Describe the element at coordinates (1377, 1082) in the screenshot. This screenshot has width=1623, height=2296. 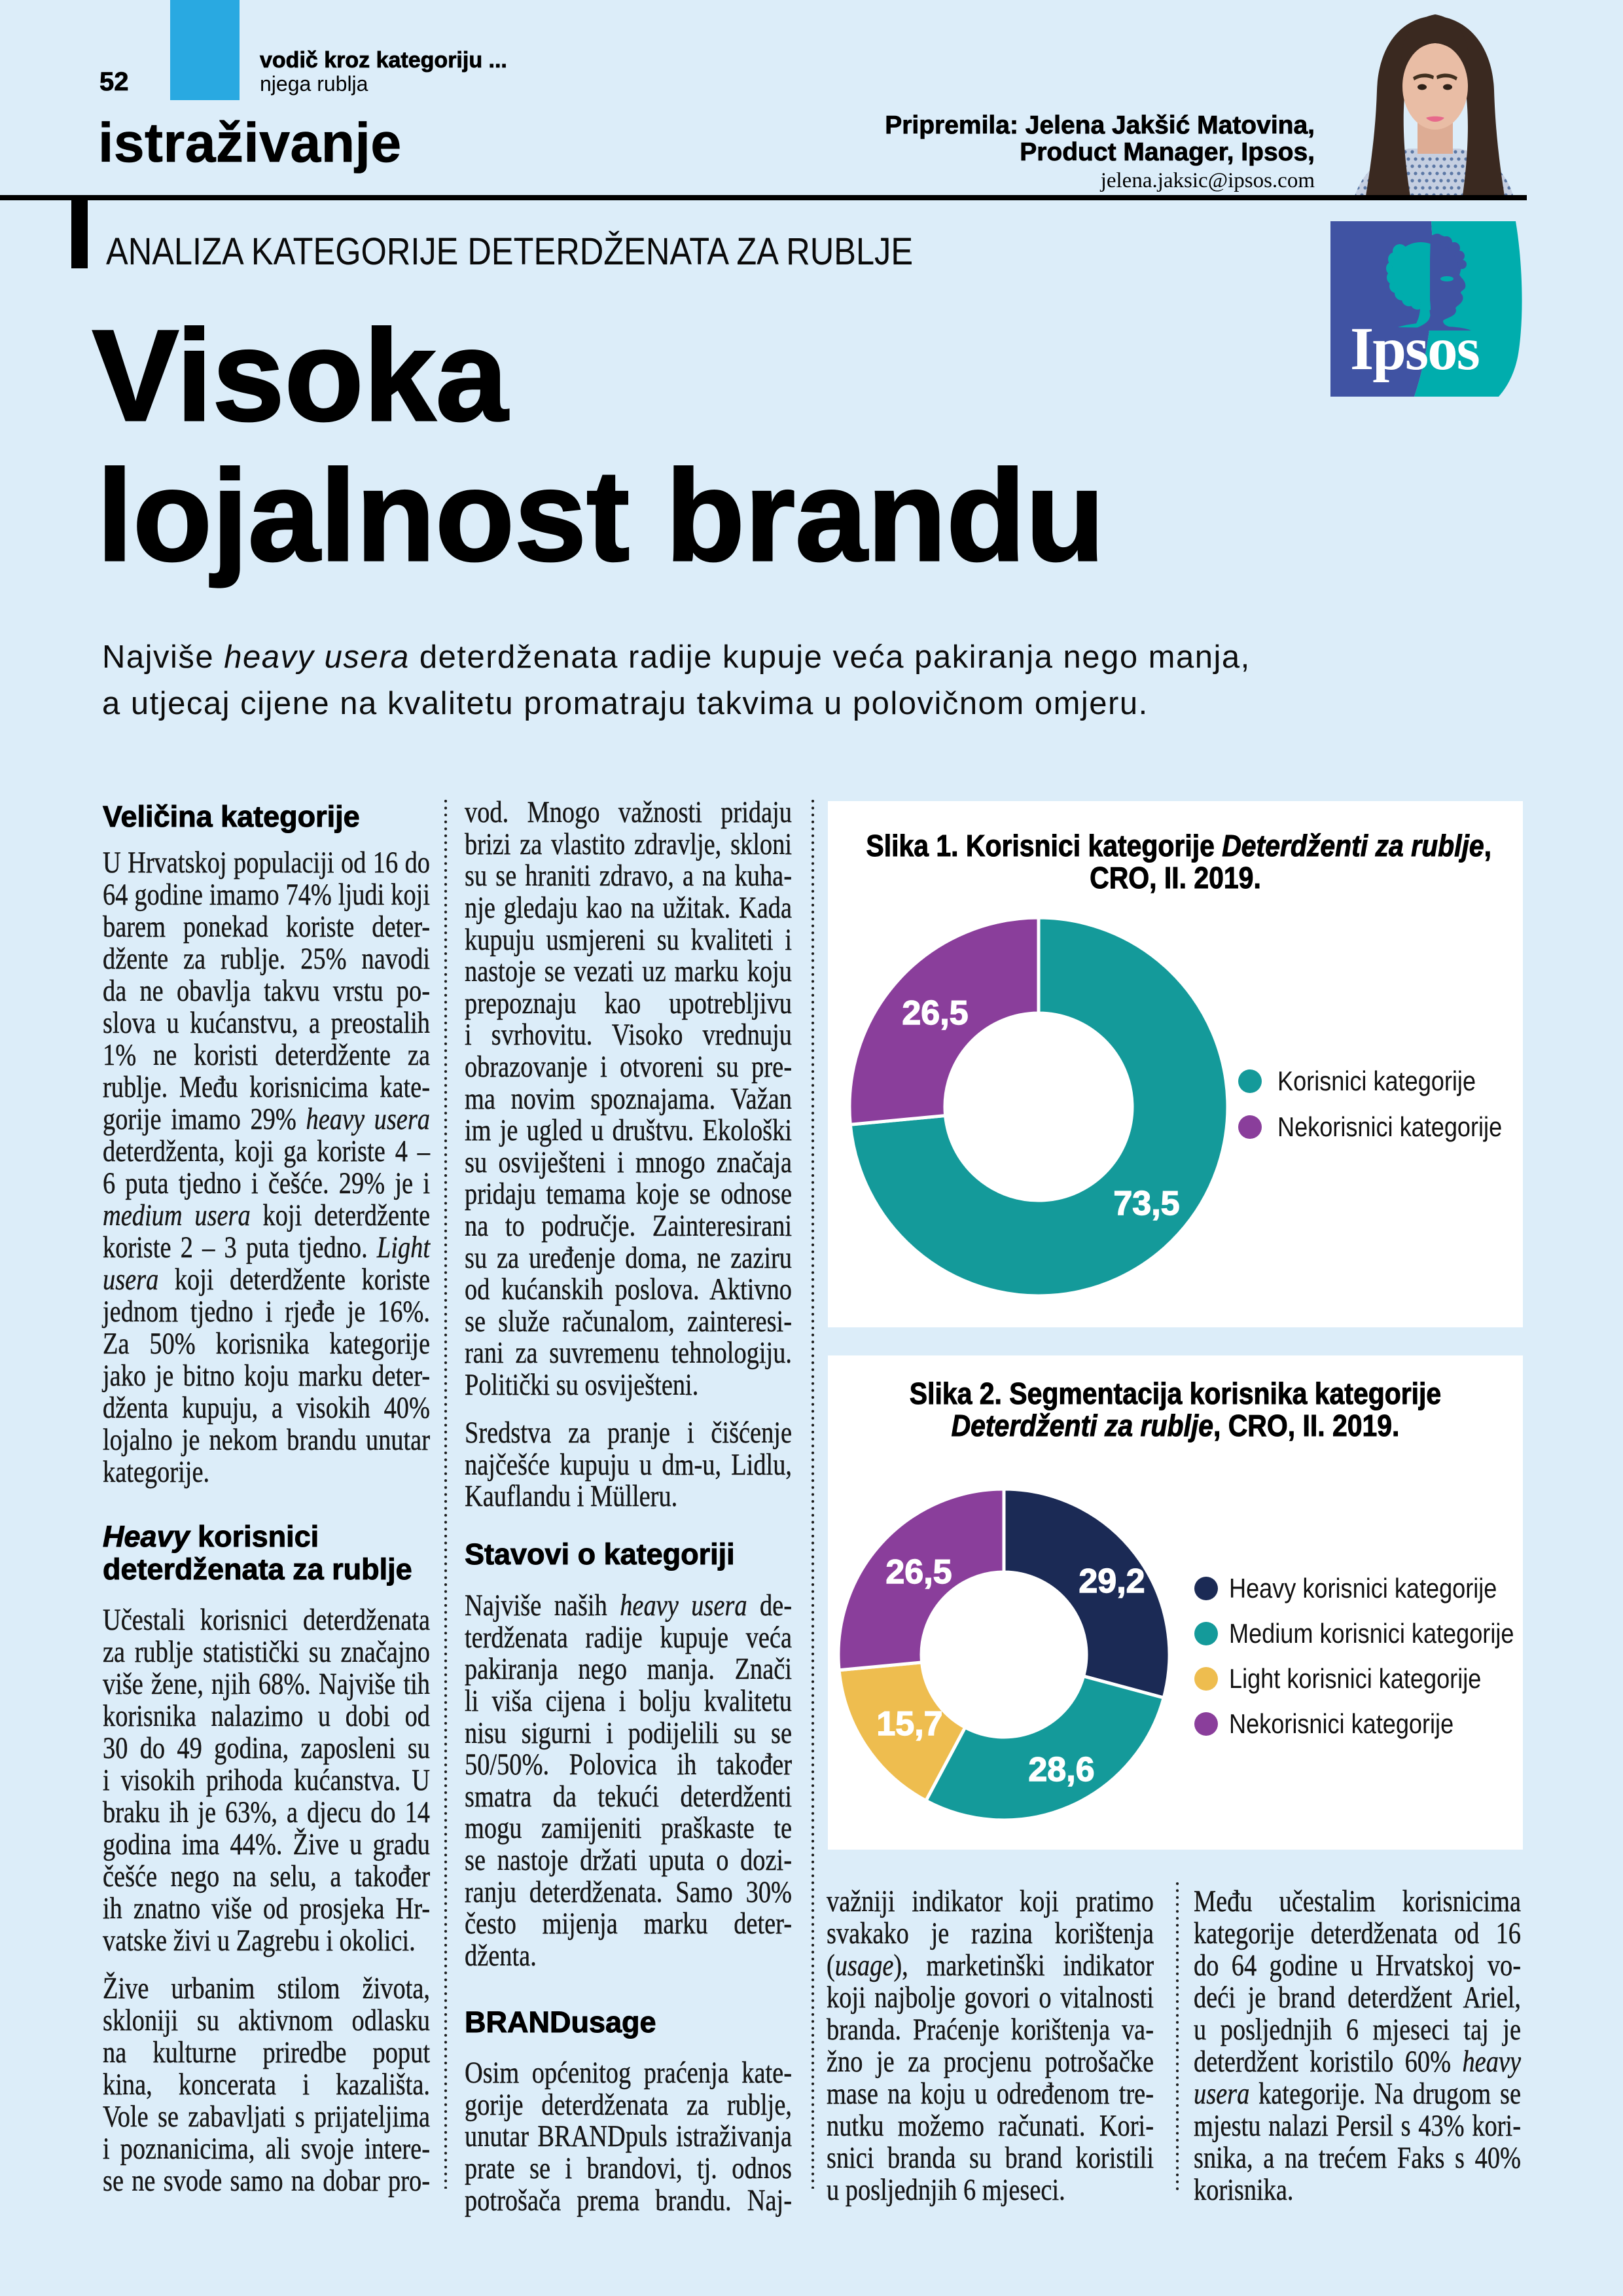
I see `svg-text: Korisnici kategorije` at that location.